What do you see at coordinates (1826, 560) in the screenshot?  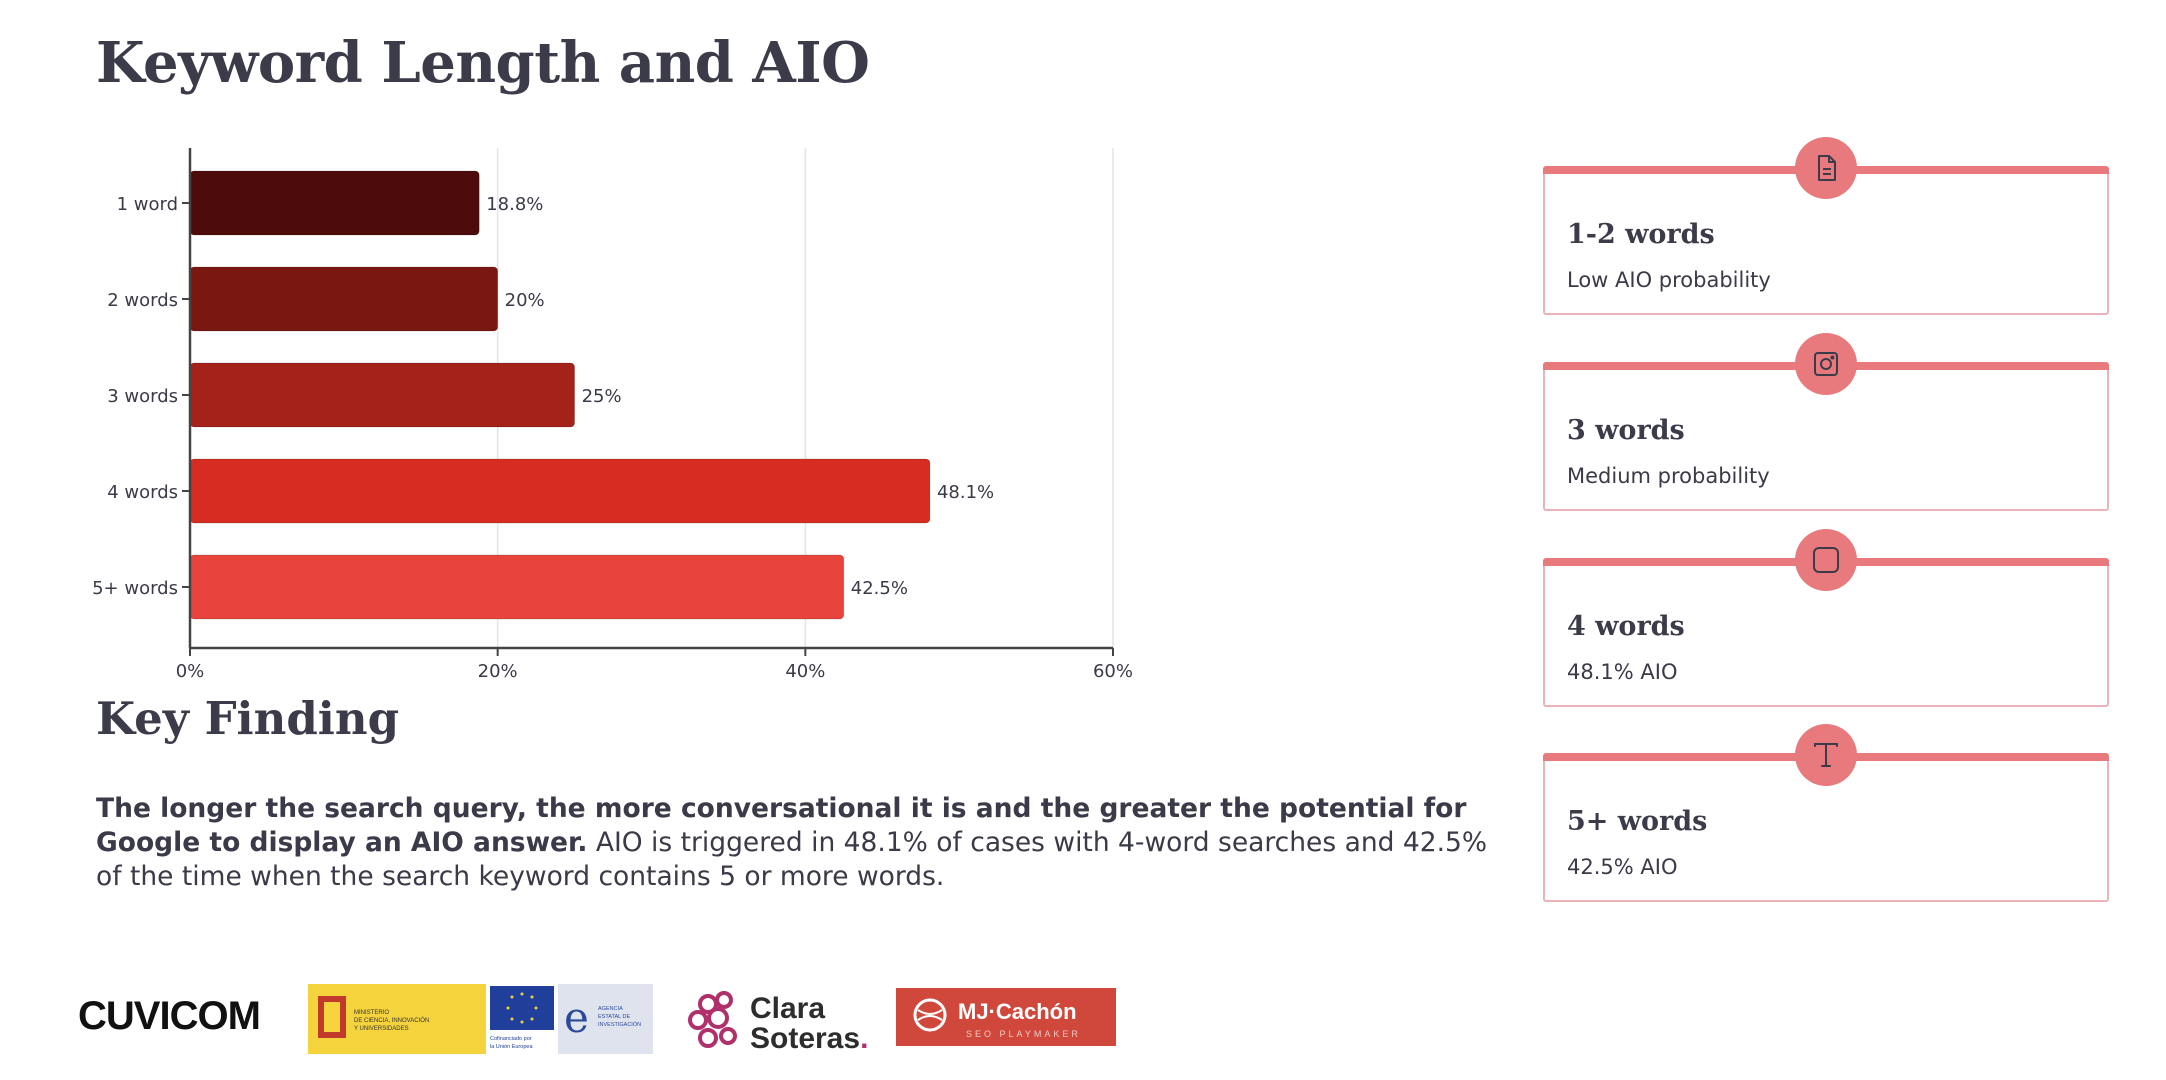 I see `square-icon` at bounding box center [1826, 560].